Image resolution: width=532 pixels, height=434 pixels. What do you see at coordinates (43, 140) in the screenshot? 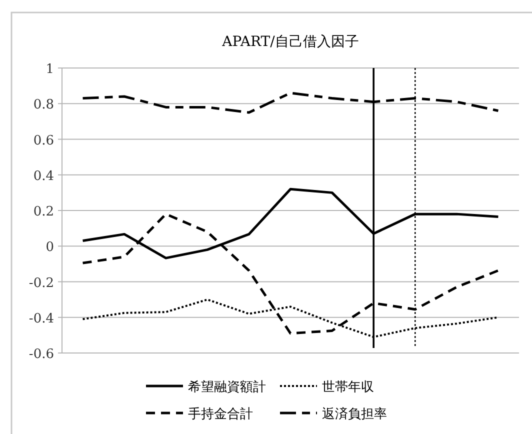
I see `y-tick-label: 0.6` at bounding box center [43, 140].